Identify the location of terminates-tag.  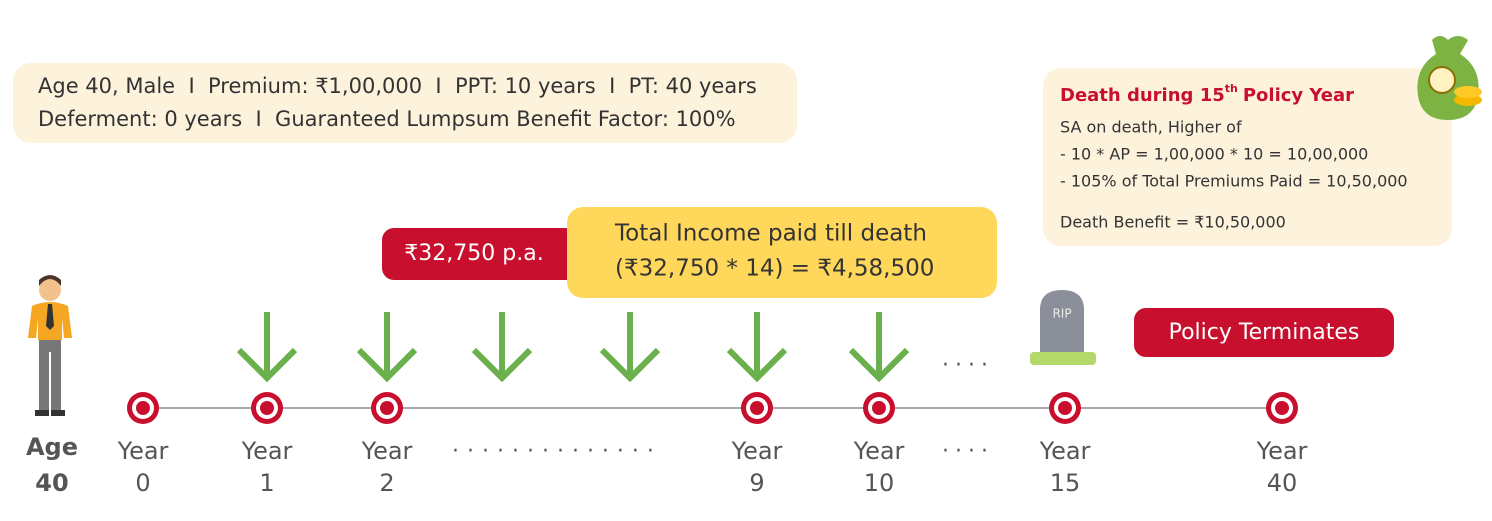
(1264, 332).